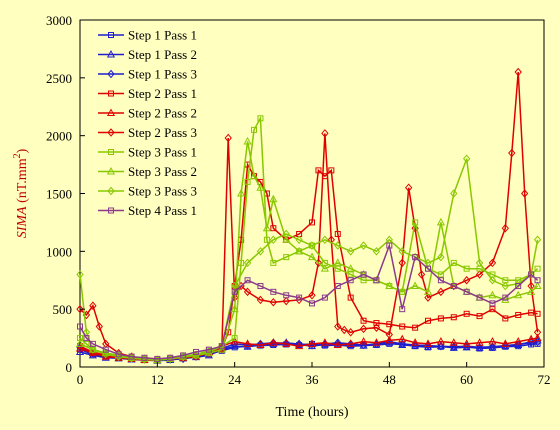  Describe the element at coordinates (59, 251) in the screenshot. I see `y-tick-label: 1000` at that location.